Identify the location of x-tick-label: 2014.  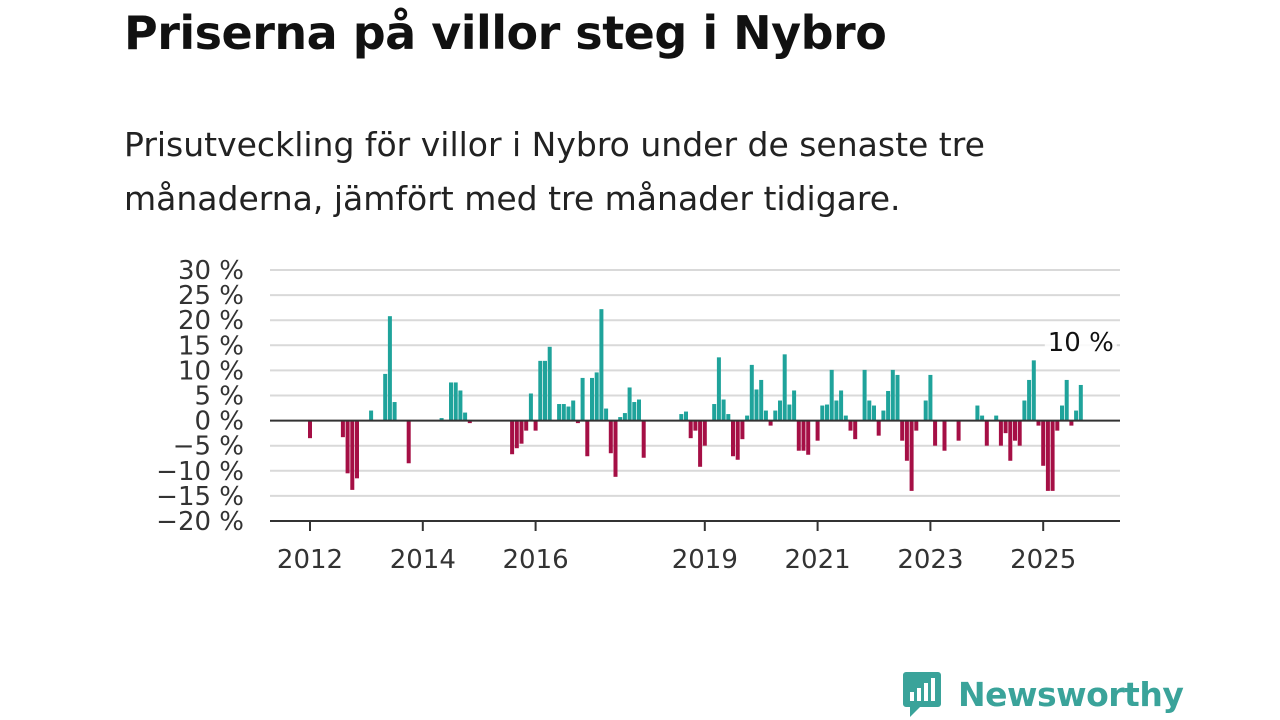
(423, 560).